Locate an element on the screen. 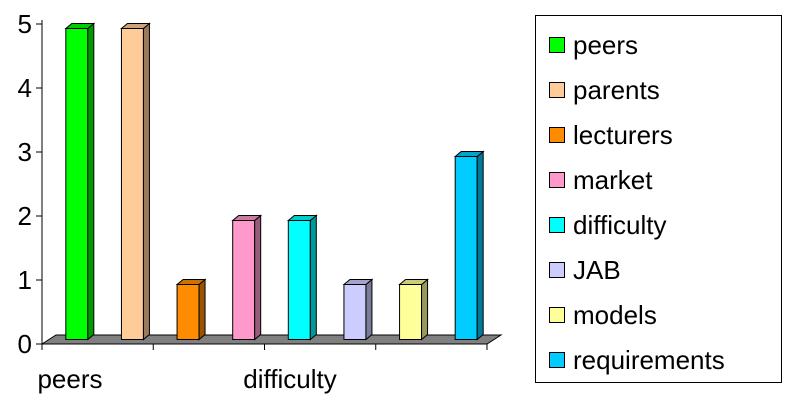 The width and height of the screenshot is (787, 396). x-tick-label: peers is located at coordinates (69, 379).